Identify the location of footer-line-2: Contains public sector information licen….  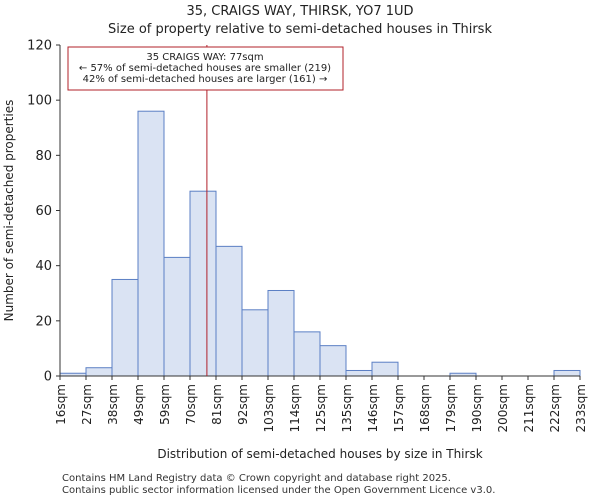
(279, 490).